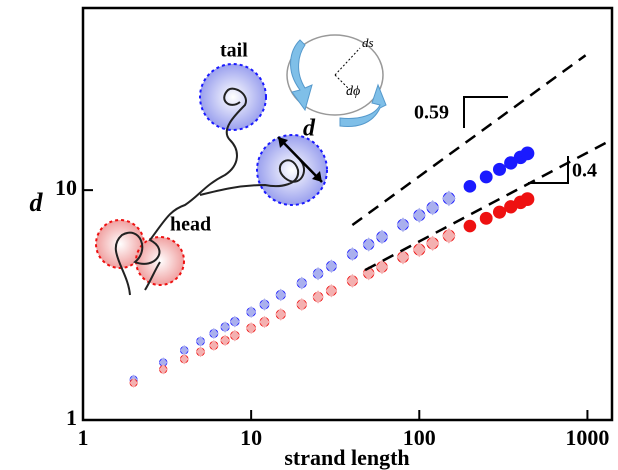 The width and height of the screenshot is (618, 470). I want to click on annotation: ds, so click(368, 42).